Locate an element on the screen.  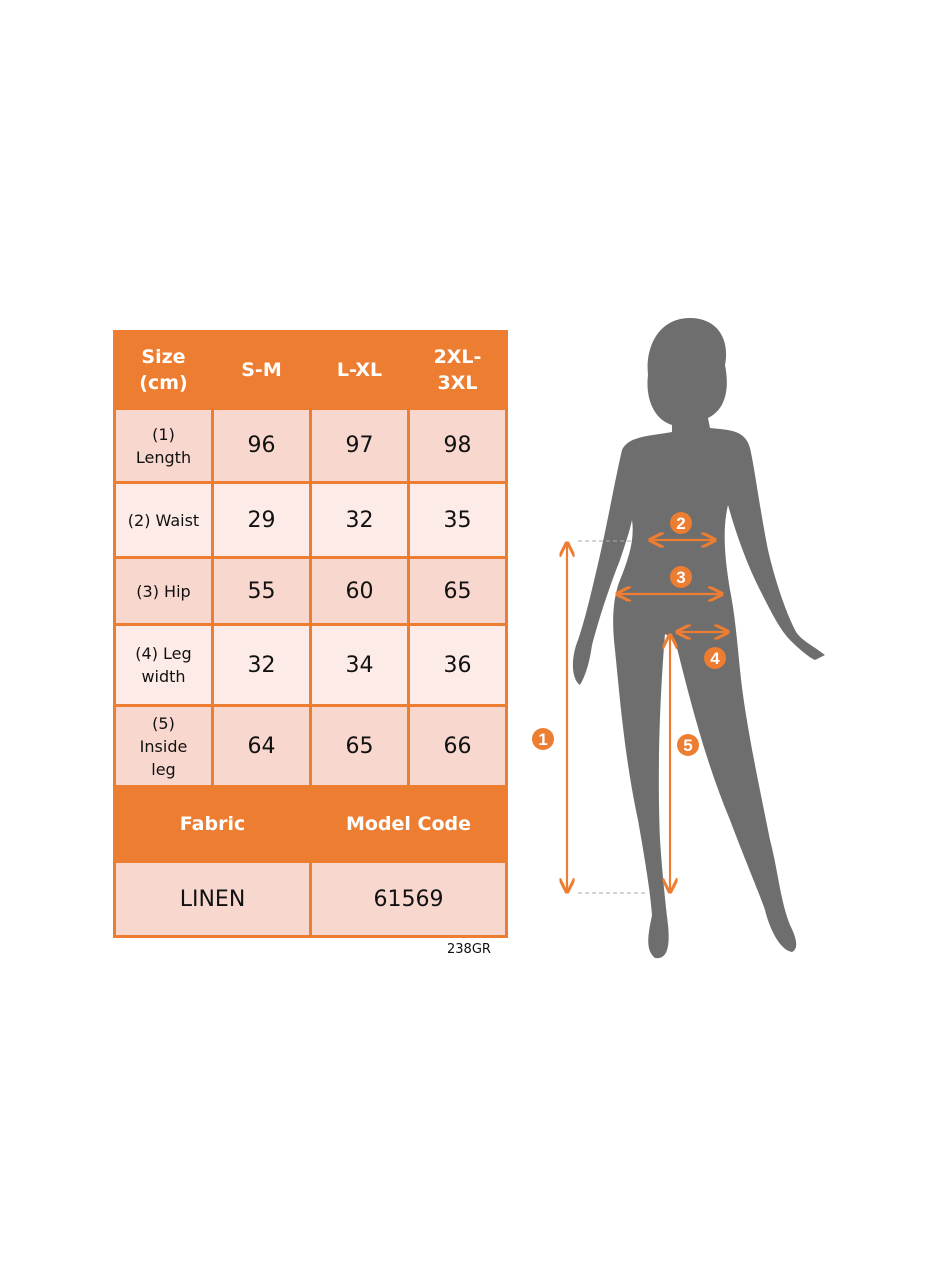
row-label: (4) Leg width is located at coordinates (163, 665).